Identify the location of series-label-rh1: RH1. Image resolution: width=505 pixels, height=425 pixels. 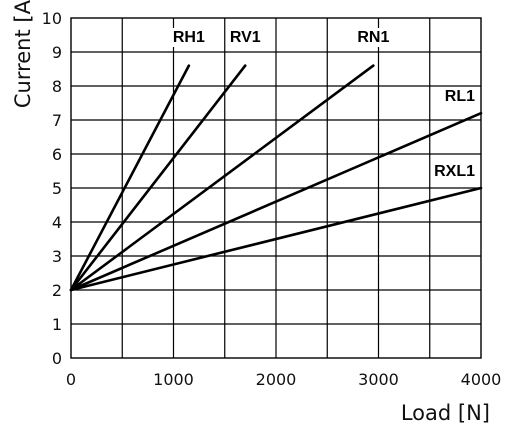
(189, 37).